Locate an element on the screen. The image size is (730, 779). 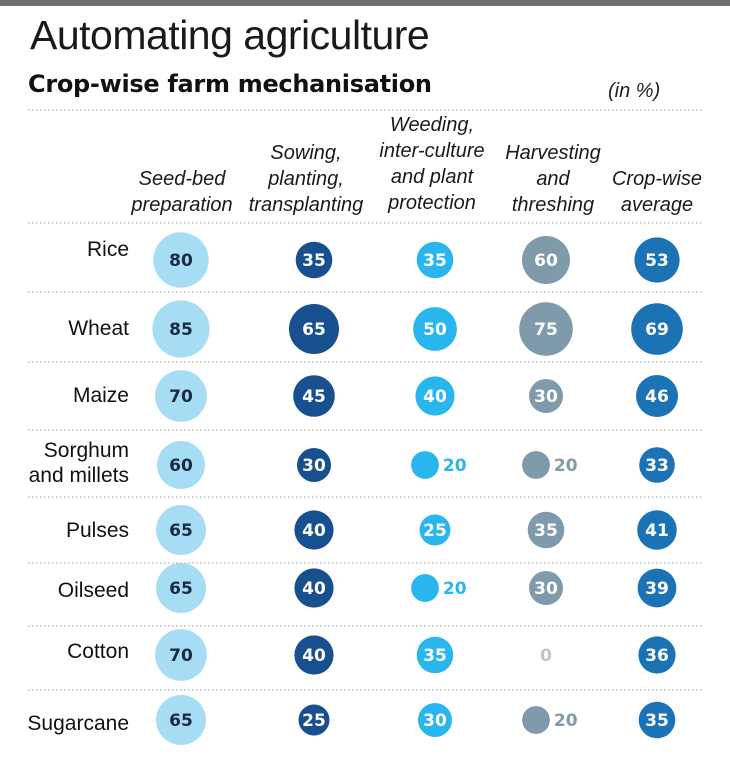
bubble-oilseed-seed-bed is located at coordinates (181, 588).